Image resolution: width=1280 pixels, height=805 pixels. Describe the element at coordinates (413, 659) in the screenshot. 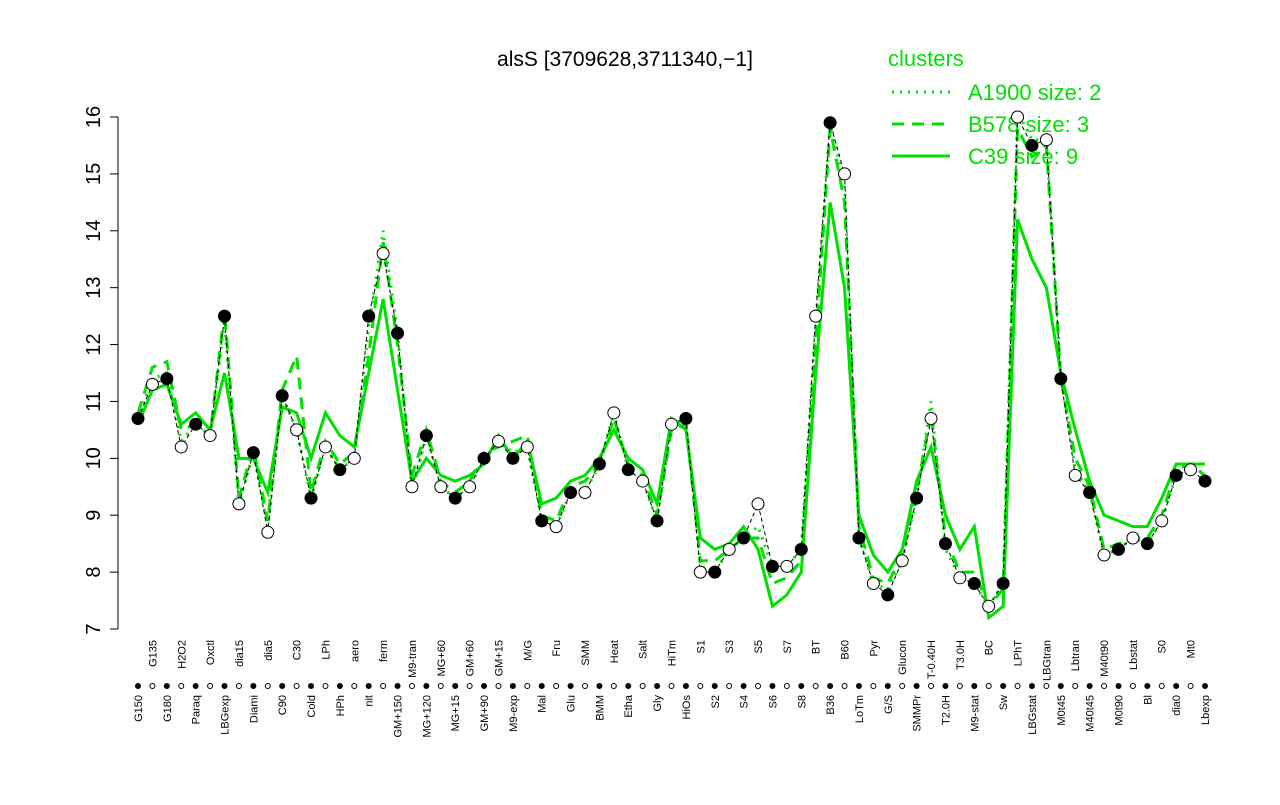

I see `x-tick-label: M9-tran` at that location.